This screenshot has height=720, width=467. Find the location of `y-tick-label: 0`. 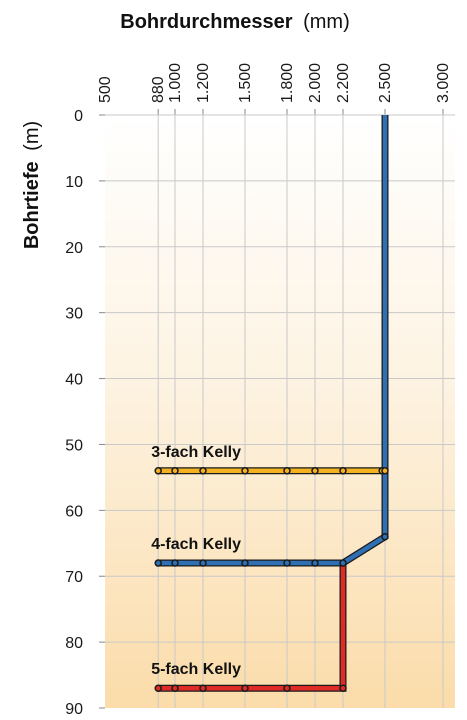

y-tick-label: 0 is located at coordinates (78, 116).